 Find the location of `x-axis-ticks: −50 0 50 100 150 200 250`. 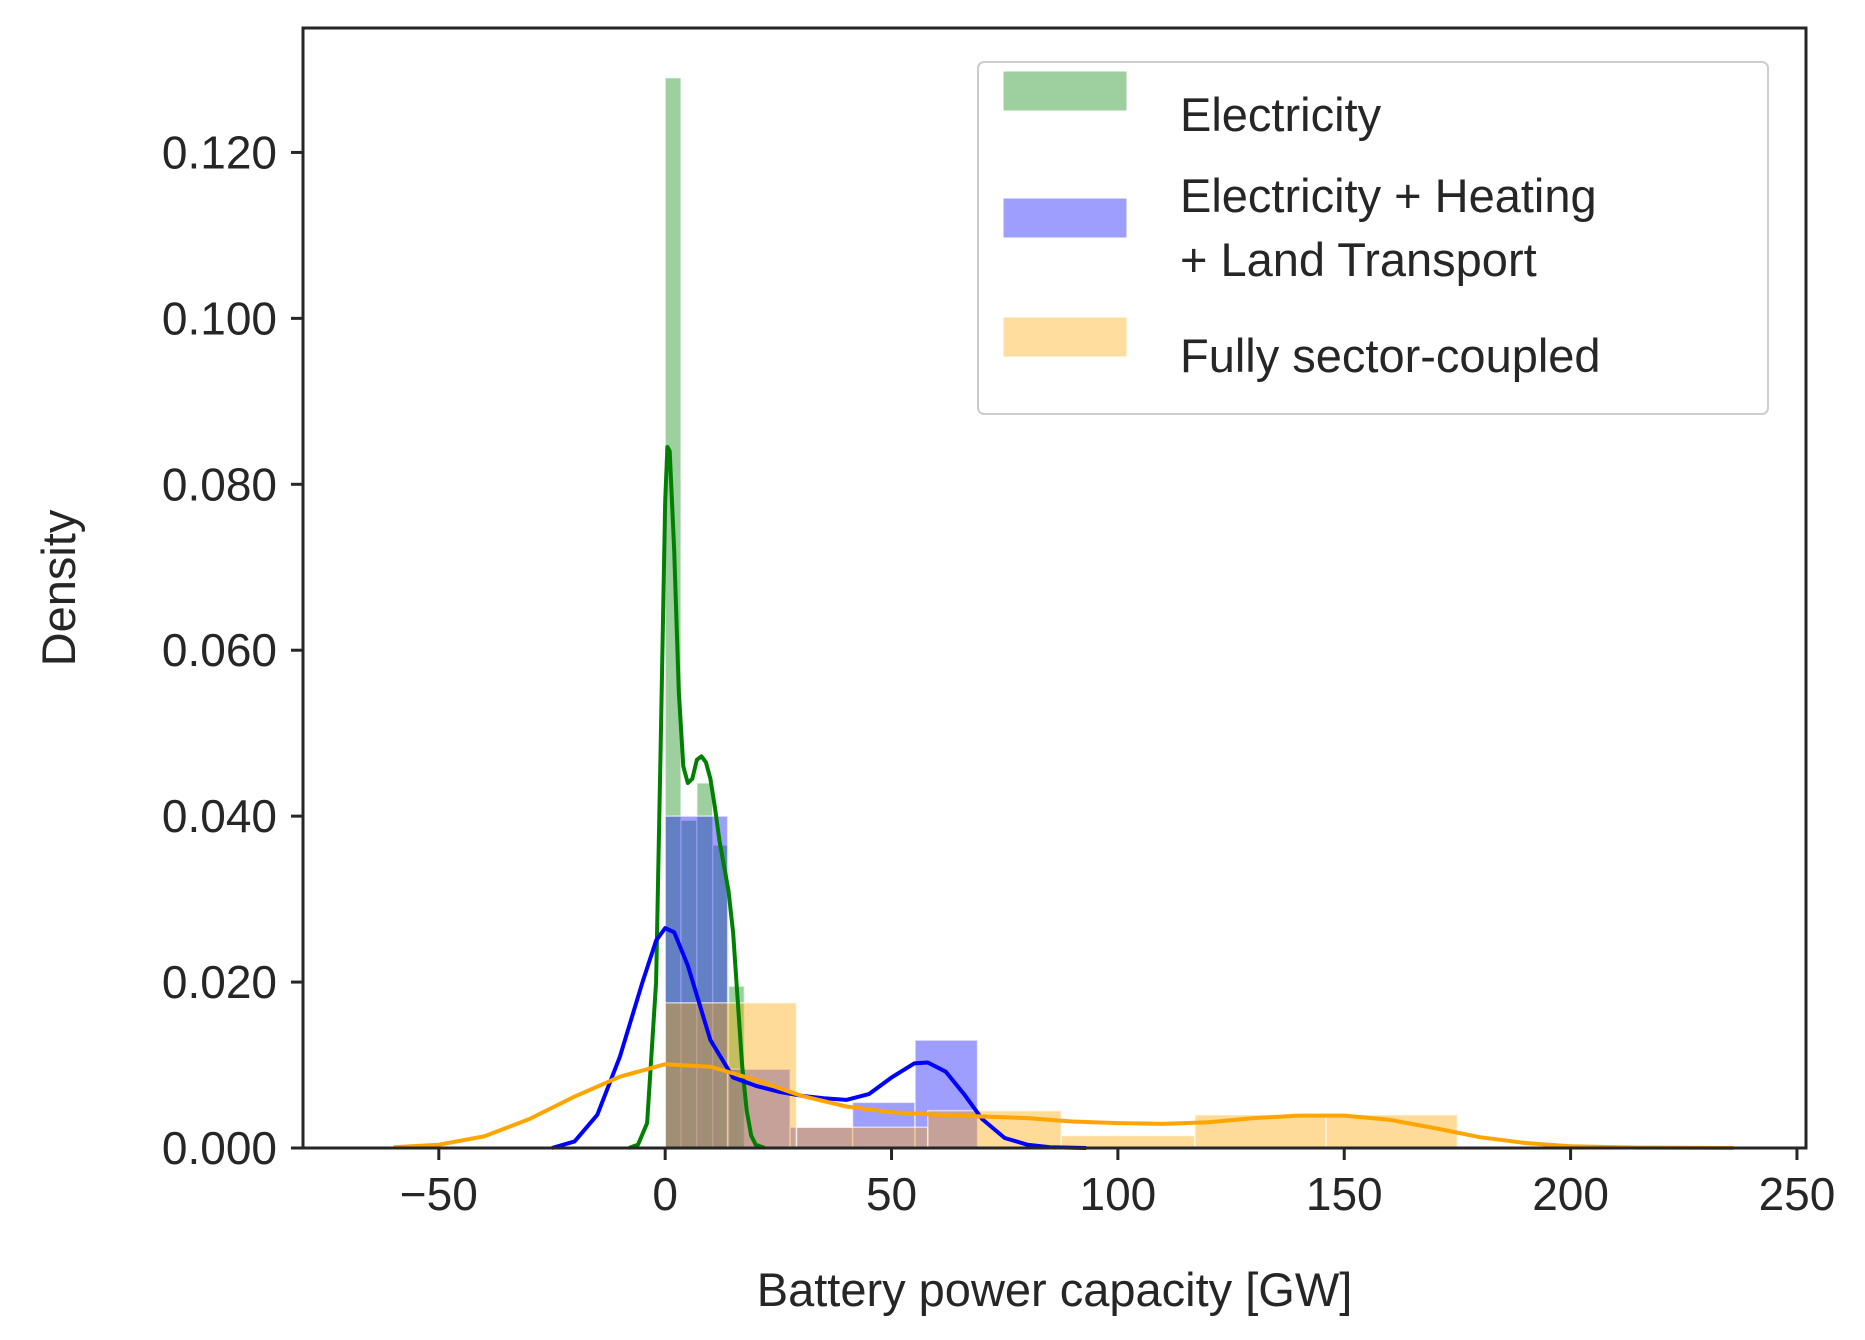

x-axis-ticks: −50 0 50 100 150 200 250 is located at coordinates (1118, 1184).